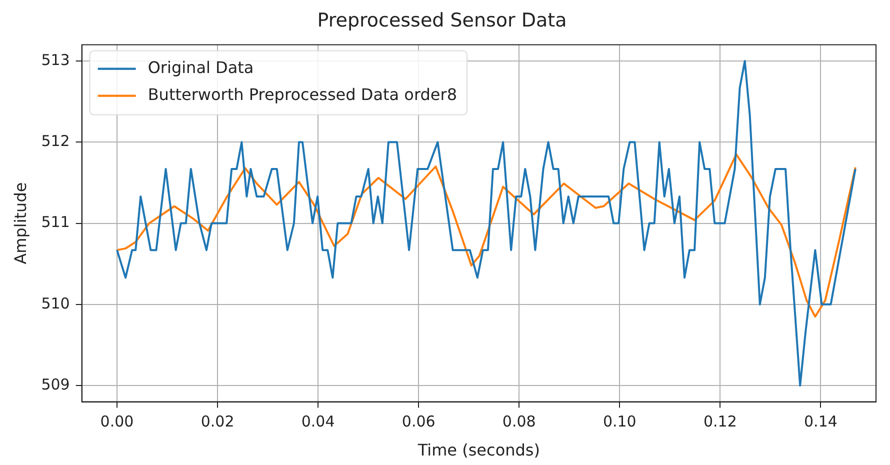 The height and width of the screenshot is (465, 890). What do you see at coordinates (619, 421) in the screenshot?
I see `x-tick-label: 0.10` at bounding box center [619, 421].